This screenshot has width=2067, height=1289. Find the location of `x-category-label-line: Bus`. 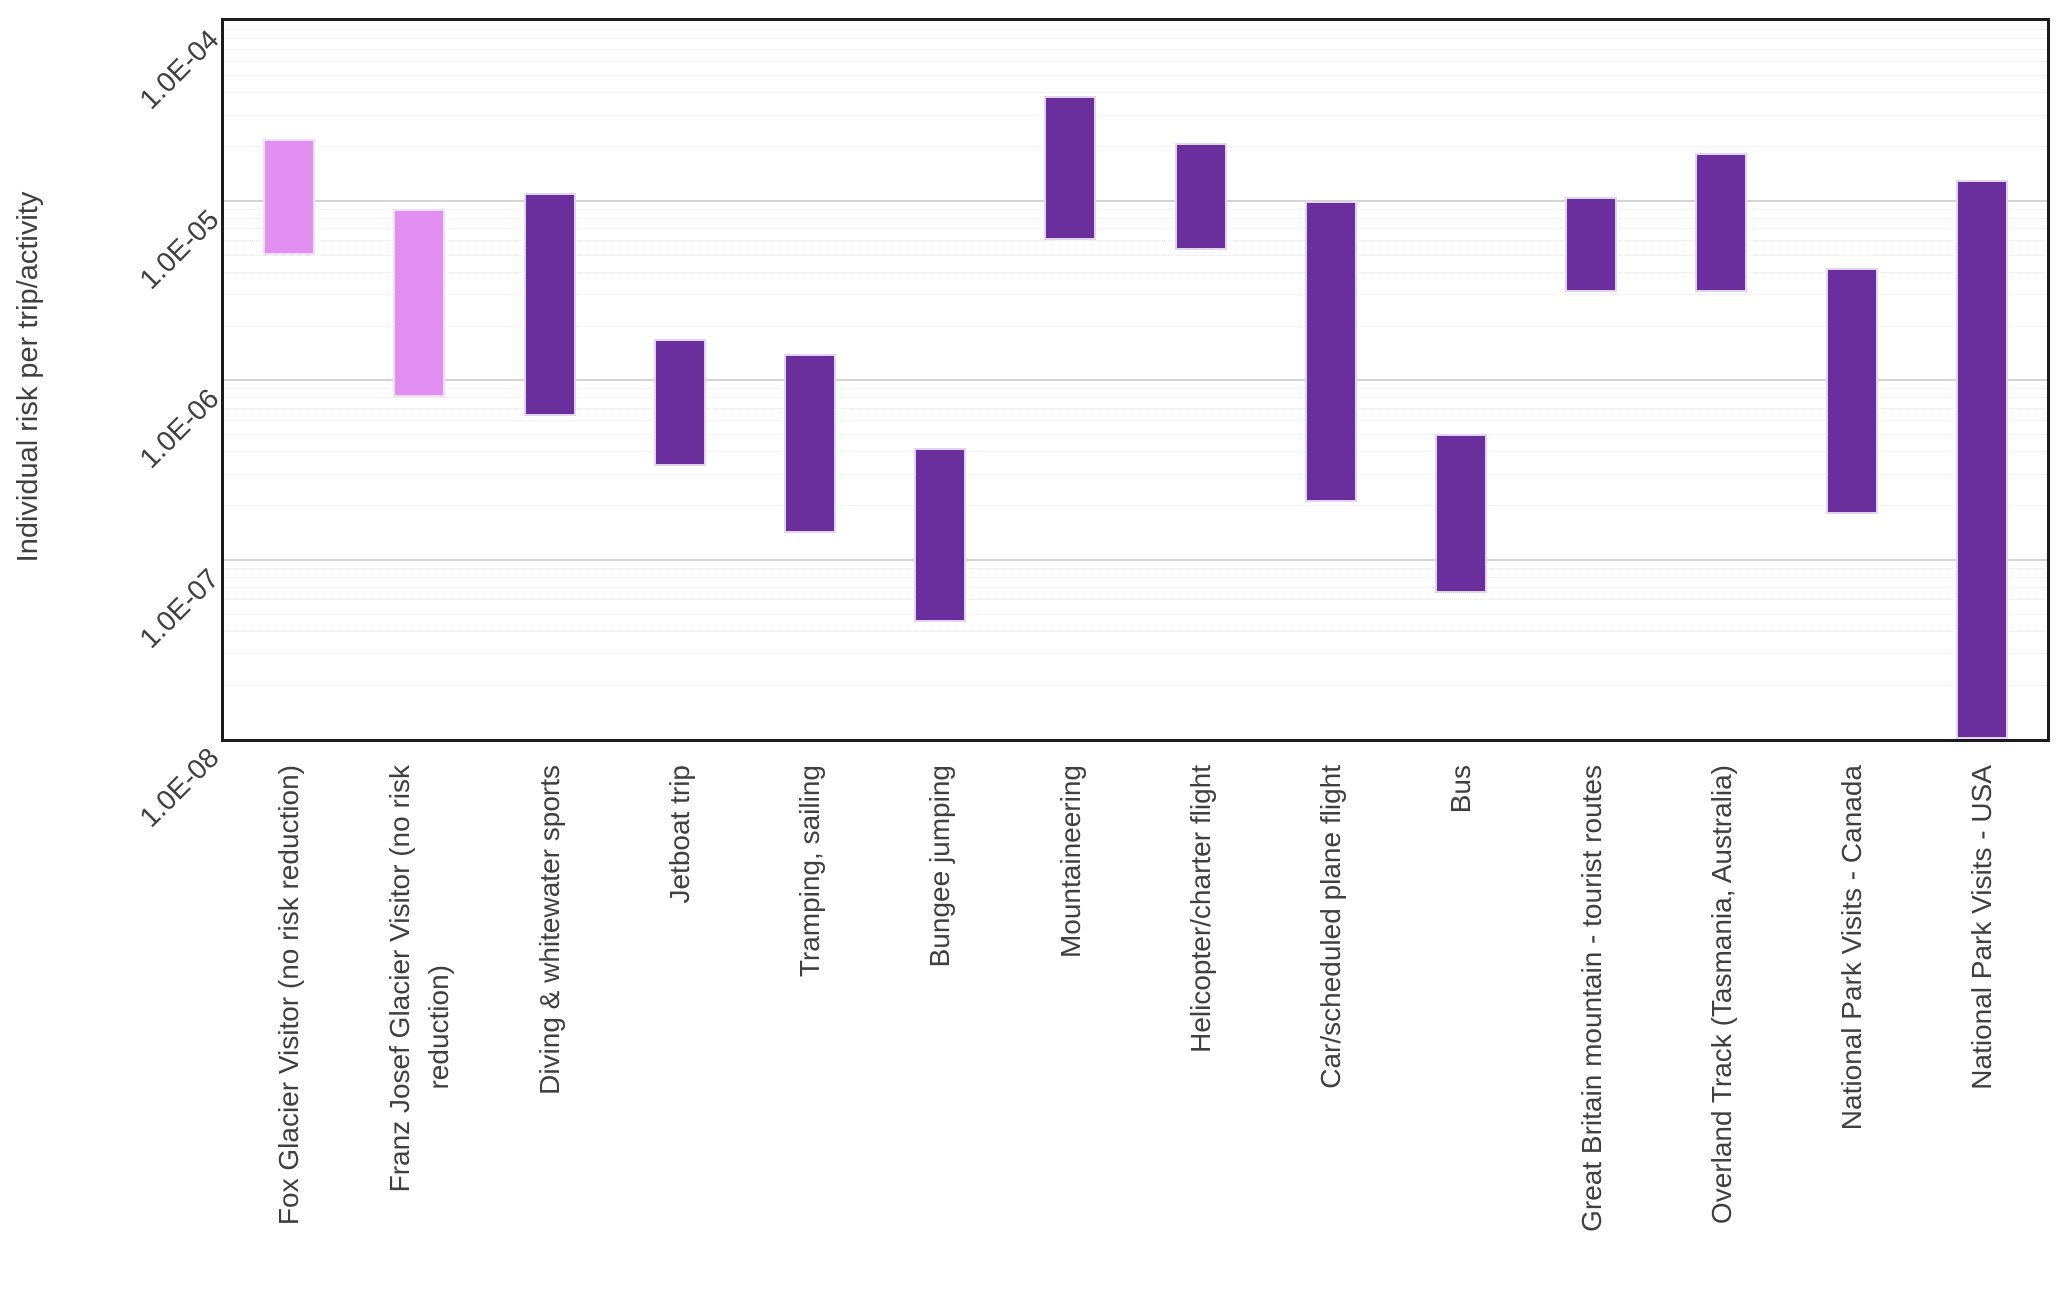

x-category-label-line: Bus is located at coordinates (1461, 789).